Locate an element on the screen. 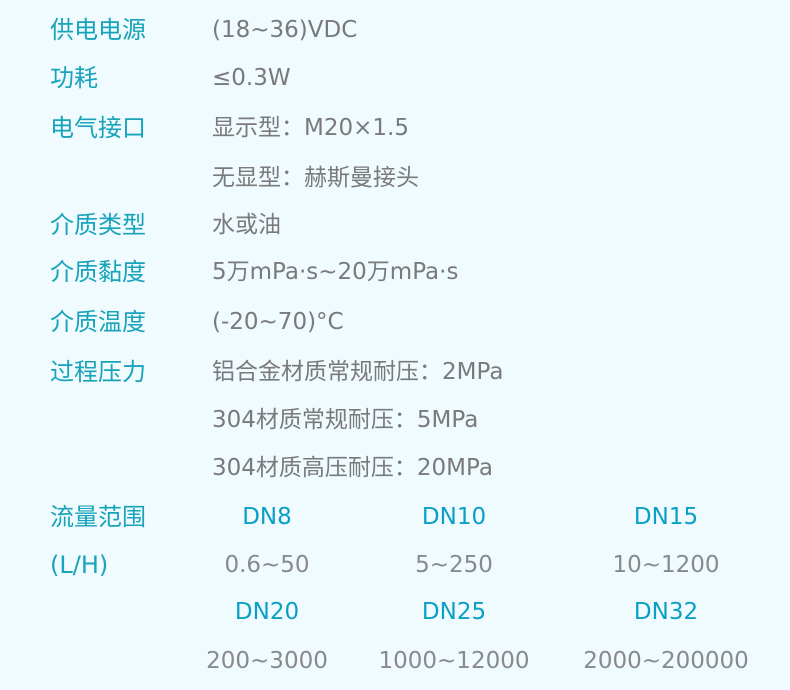  flow-range: 200~3000 is located at coordinates (267, 661).